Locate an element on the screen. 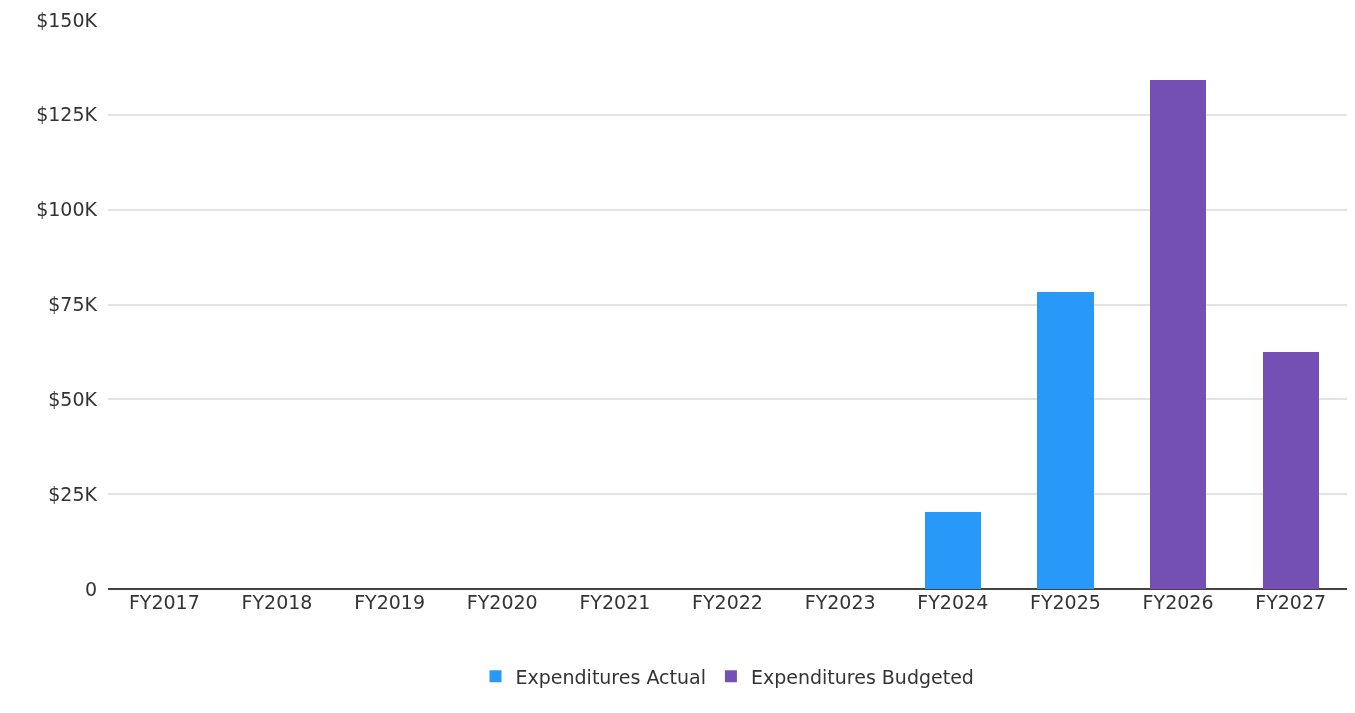 The width and height of the screenshot is (1355, 713). x-tick-label: FY2022 is located at coordinates (727, 602).